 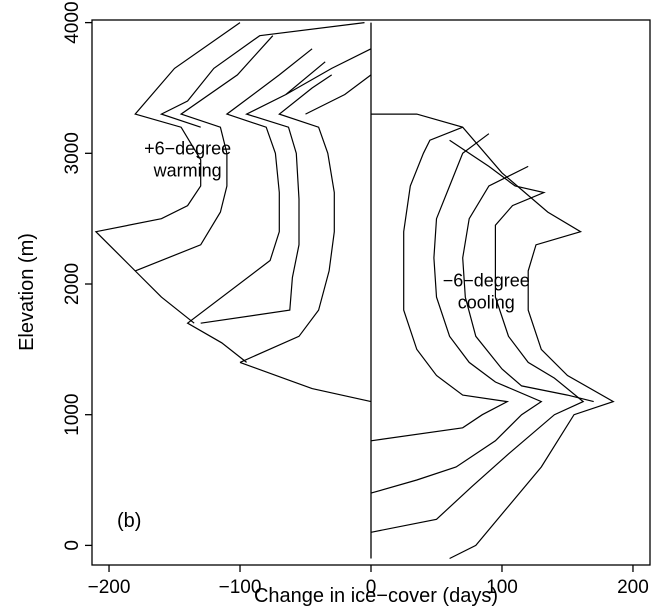 What do you see at coordinates (187, 160) in the screenshot?
I see `annotation-1: +6−degree warming` at bounding box center [187, 160].